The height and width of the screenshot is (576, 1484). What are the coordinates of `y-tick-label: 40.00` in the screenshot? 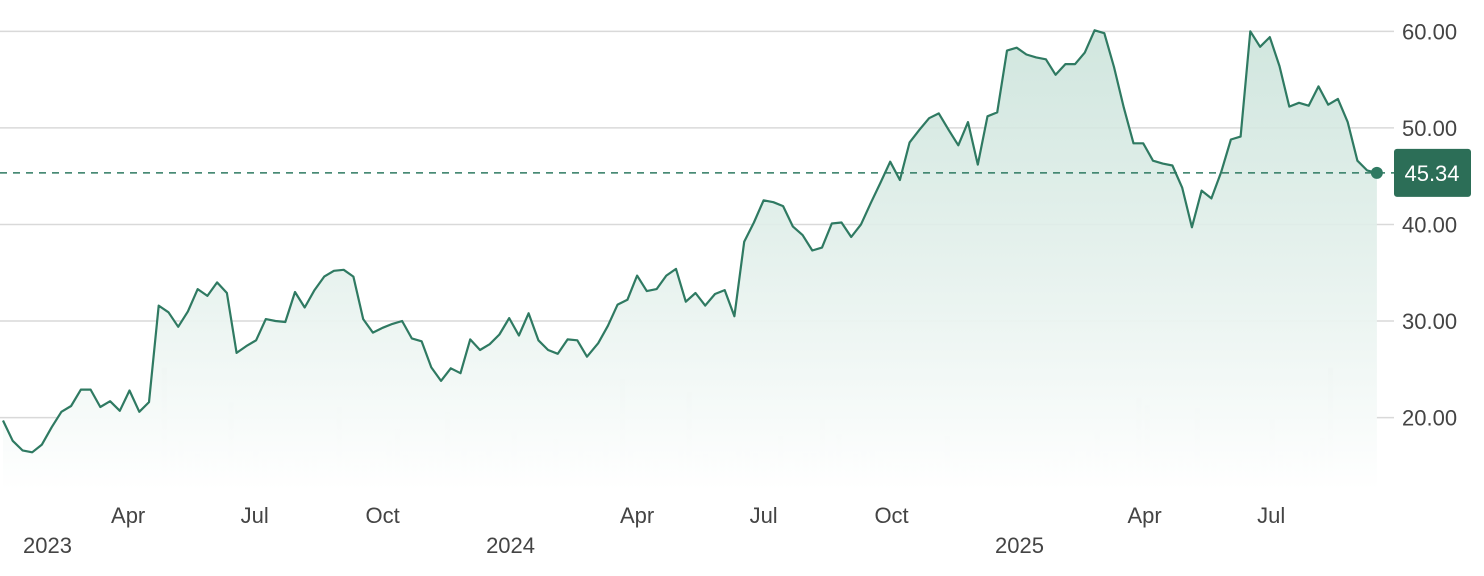 It's located at (1429, 224).